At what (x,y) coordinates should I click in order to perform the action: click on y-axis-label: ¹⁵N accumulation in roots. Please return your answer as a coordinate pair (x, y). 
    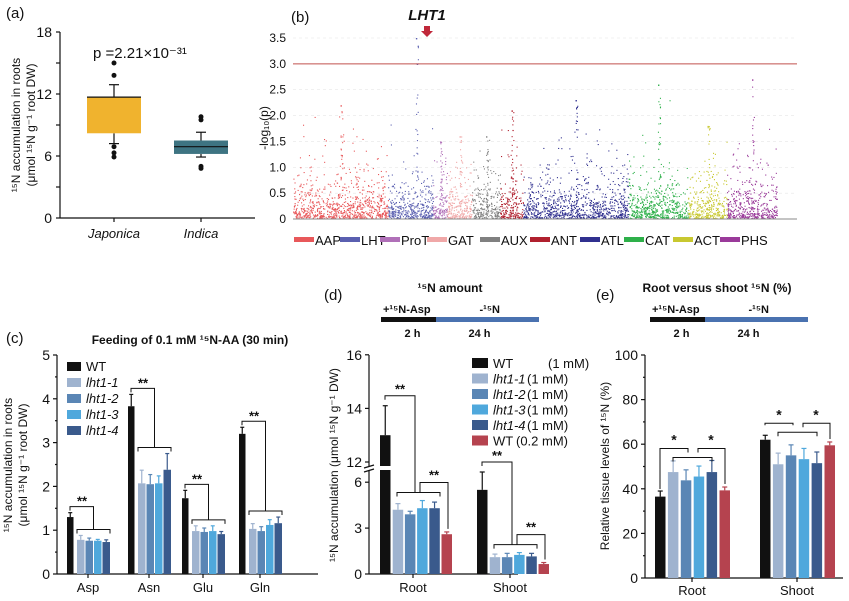
    Looking at the image, I should click on (16, 125).